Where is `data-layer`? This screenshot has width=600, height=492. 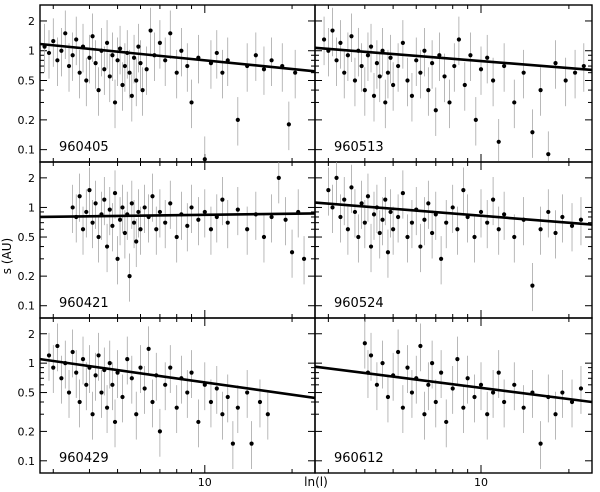
data-layer is located at coordinates (177, 232).